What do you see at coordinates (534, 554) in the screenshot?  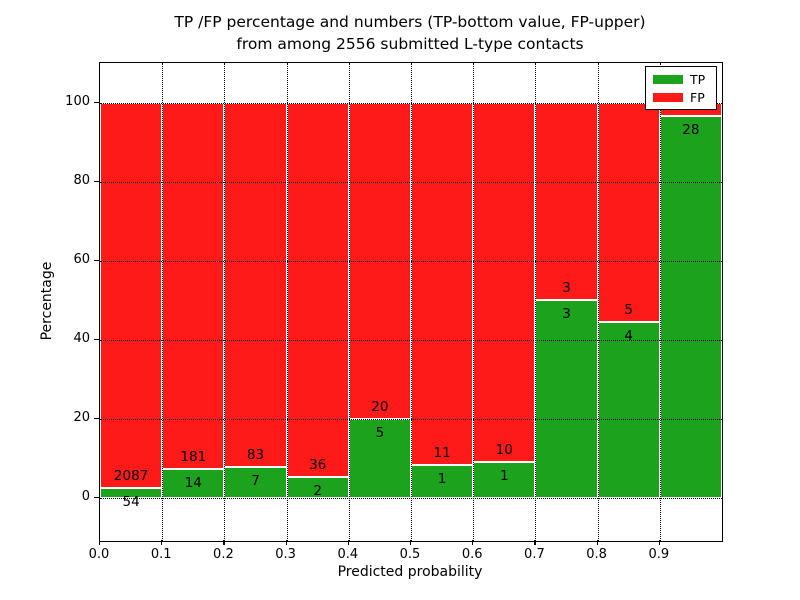 I see `x-tick-label: 0.7` at bounding box center [534, 554].